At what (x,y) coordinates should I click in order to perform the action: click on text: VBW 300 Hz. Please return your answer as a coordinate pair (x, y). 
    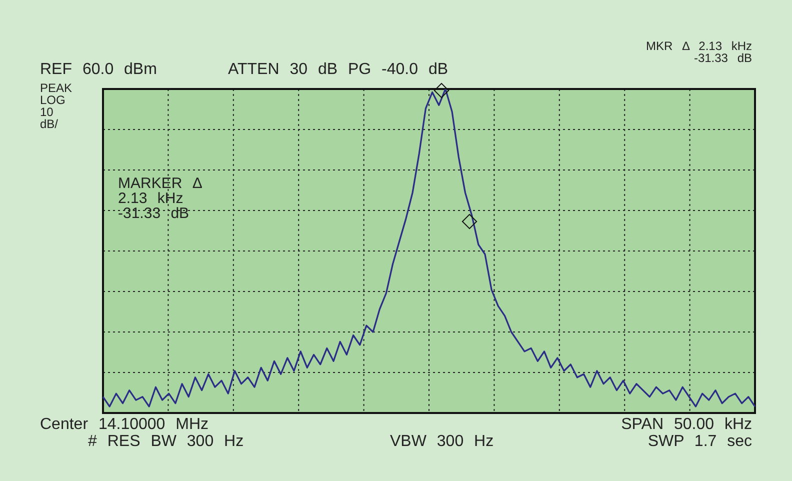
    Looking at the image, I should click on (442, 441).